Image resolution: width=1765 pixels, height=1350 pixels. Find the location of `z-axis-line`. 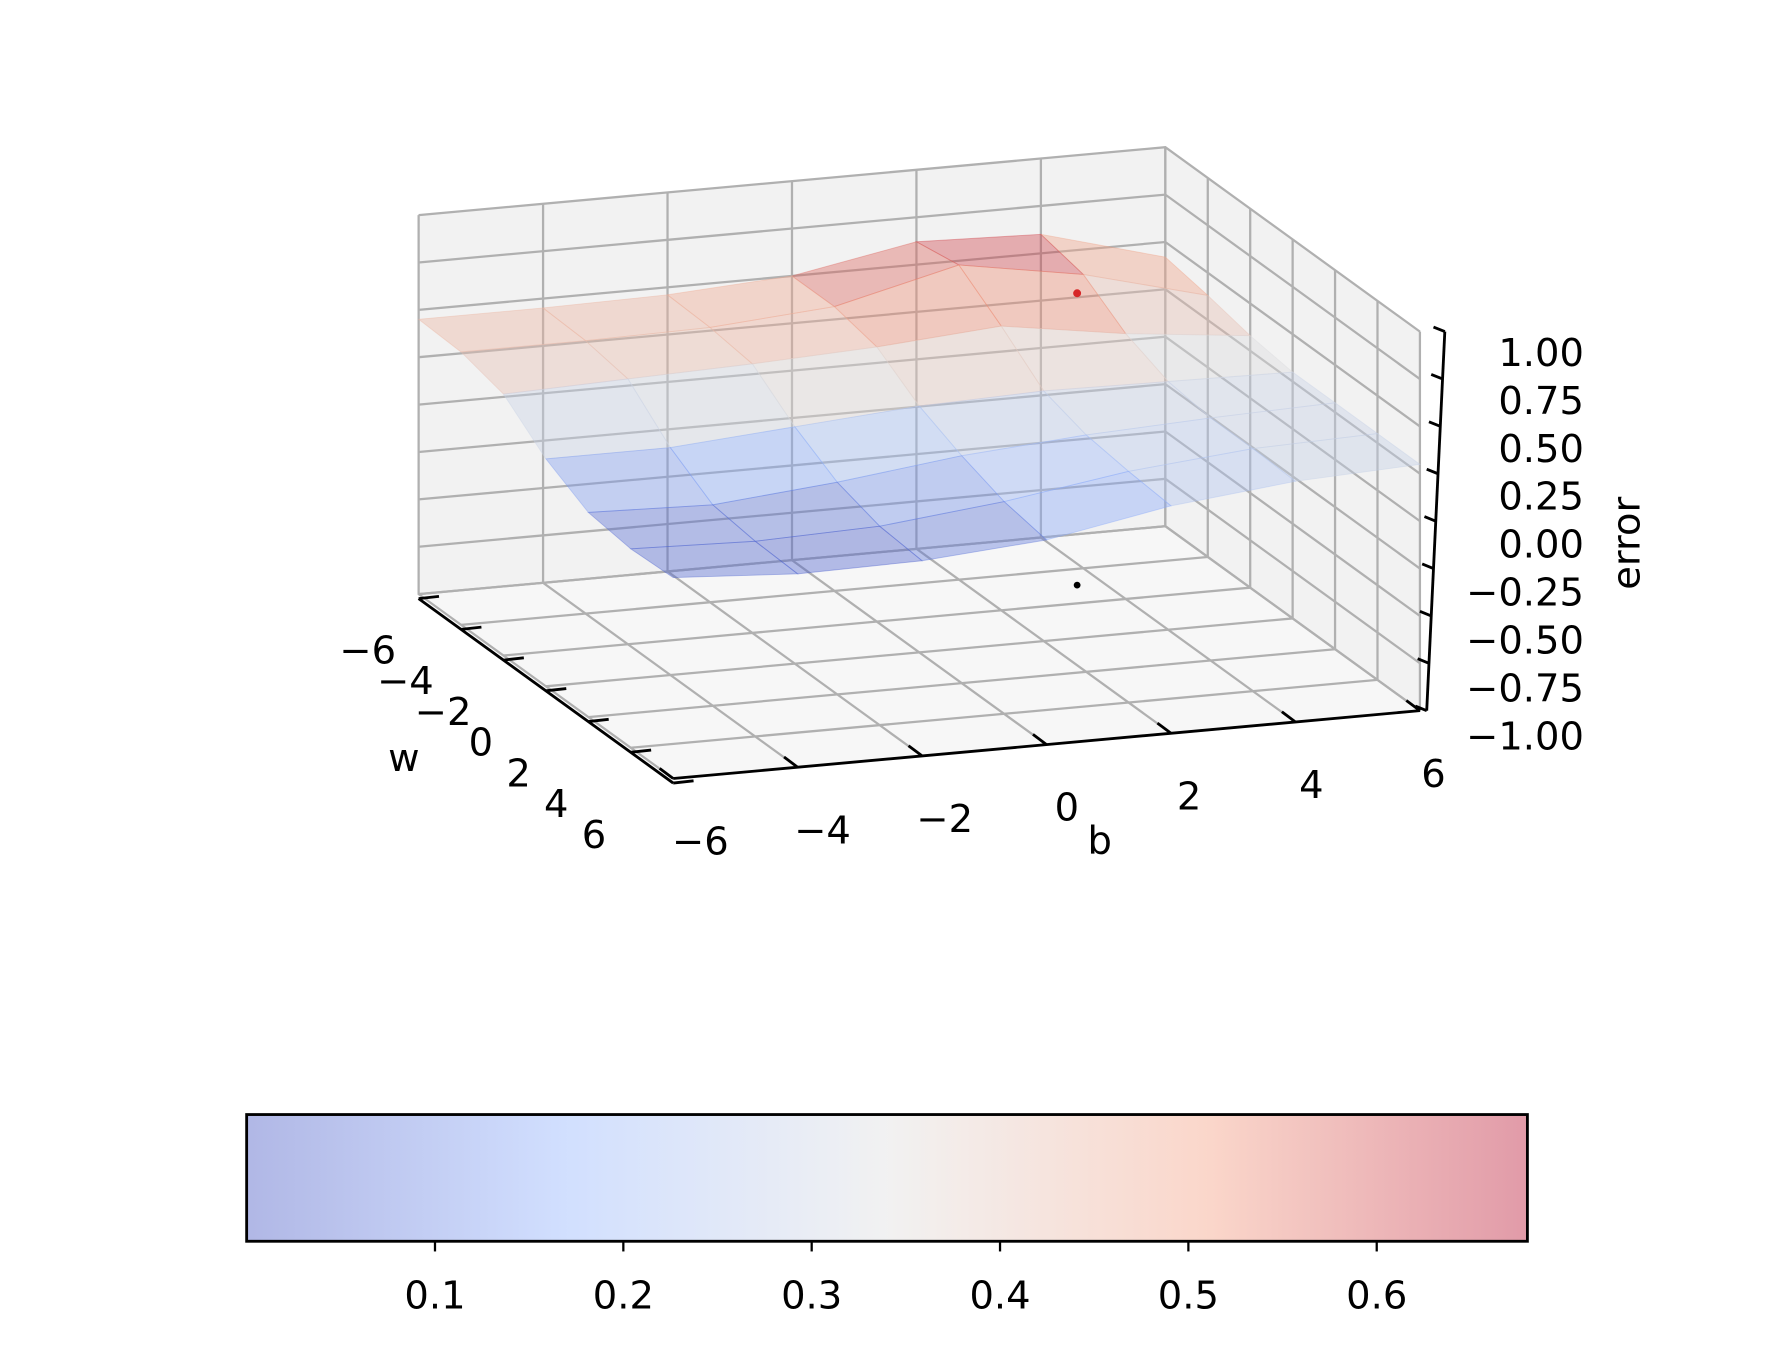

z-axis-line is located at coordinates (1436, 521).